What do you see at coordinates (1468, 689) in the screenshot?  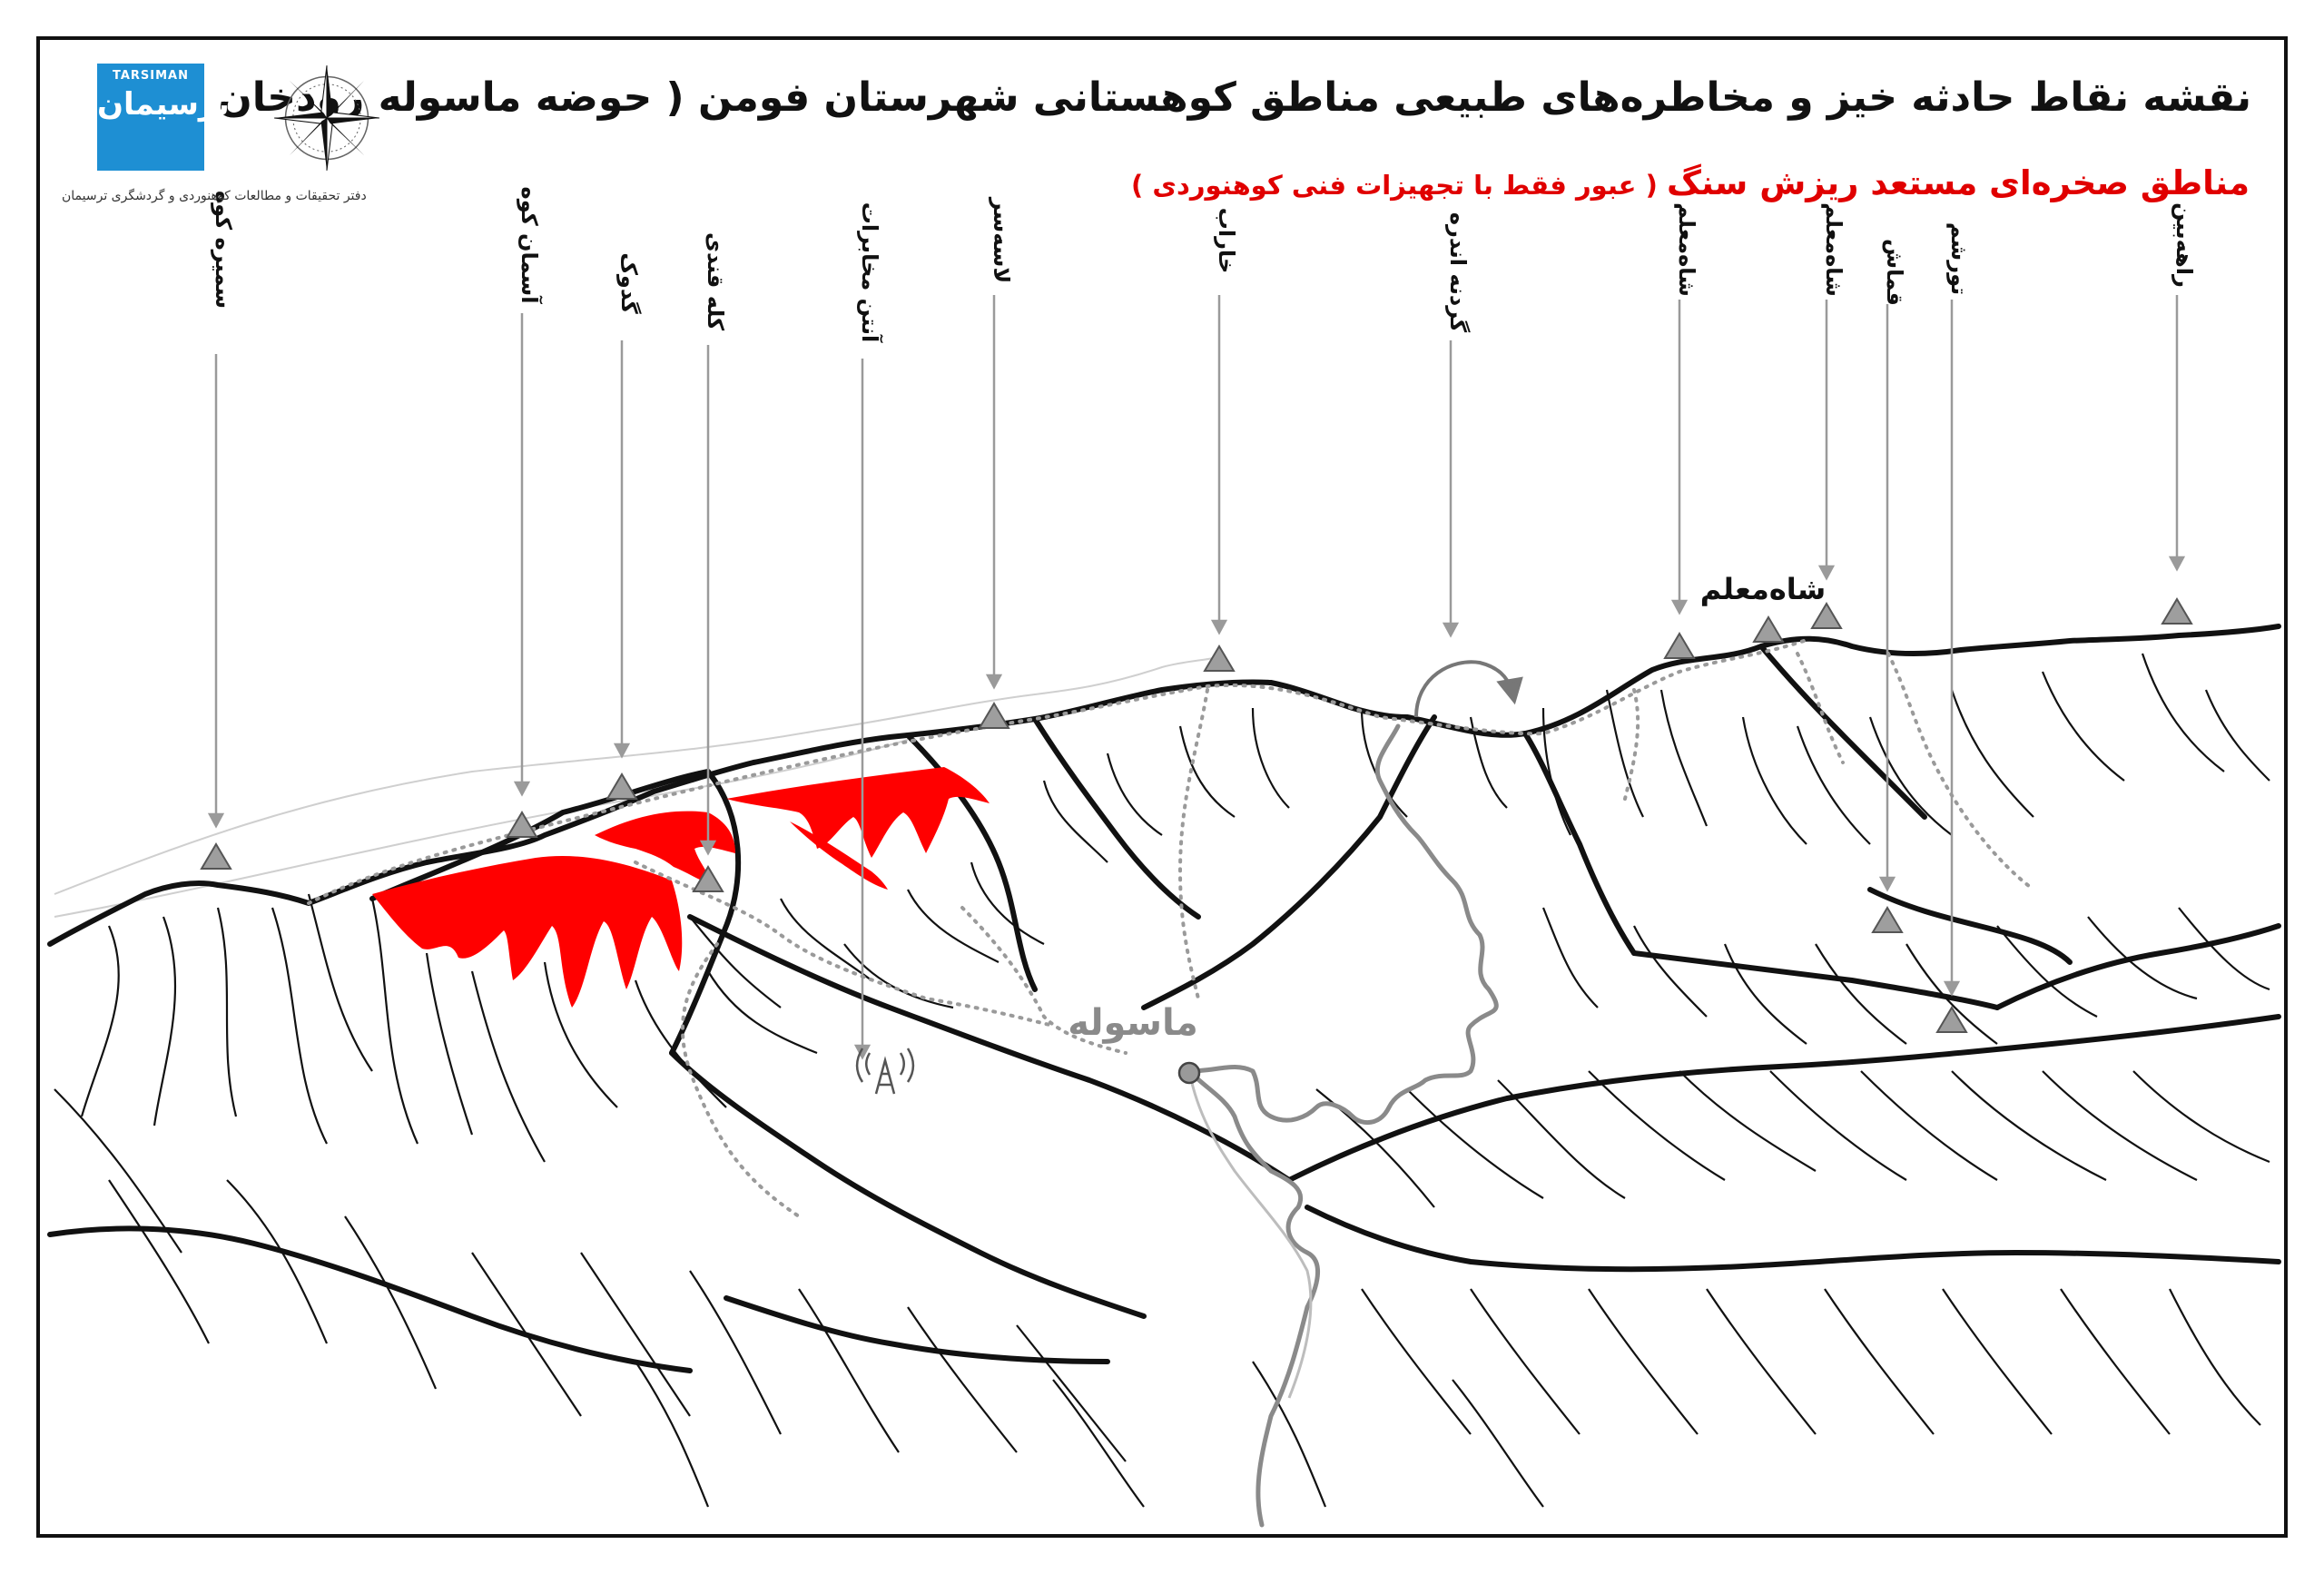 I see `turn-arrow-icon` at bounding box center [1468, 689].